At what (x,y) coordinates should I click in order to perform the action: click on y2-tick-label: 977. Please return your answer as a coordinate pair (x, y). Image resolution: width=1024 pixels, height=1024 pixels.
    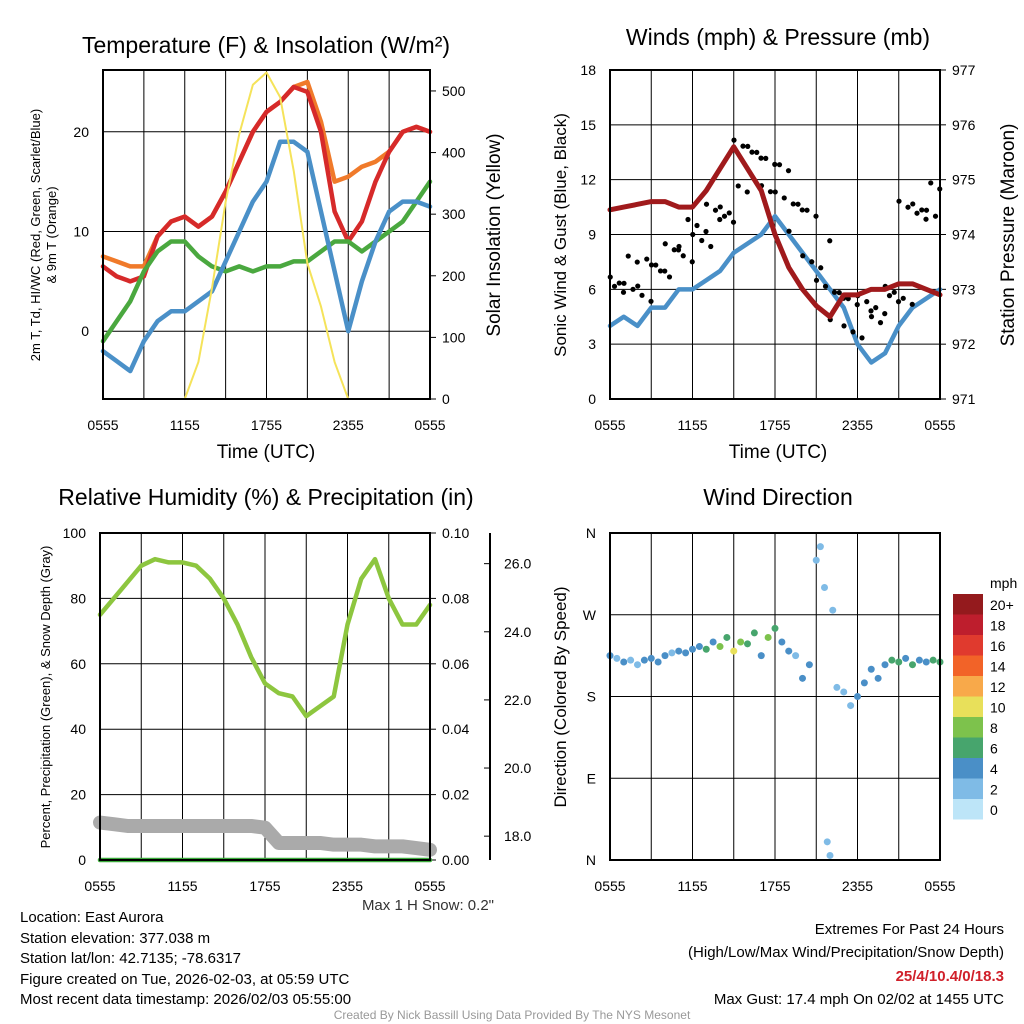
    Looking at the image, I should click on (964, 70).